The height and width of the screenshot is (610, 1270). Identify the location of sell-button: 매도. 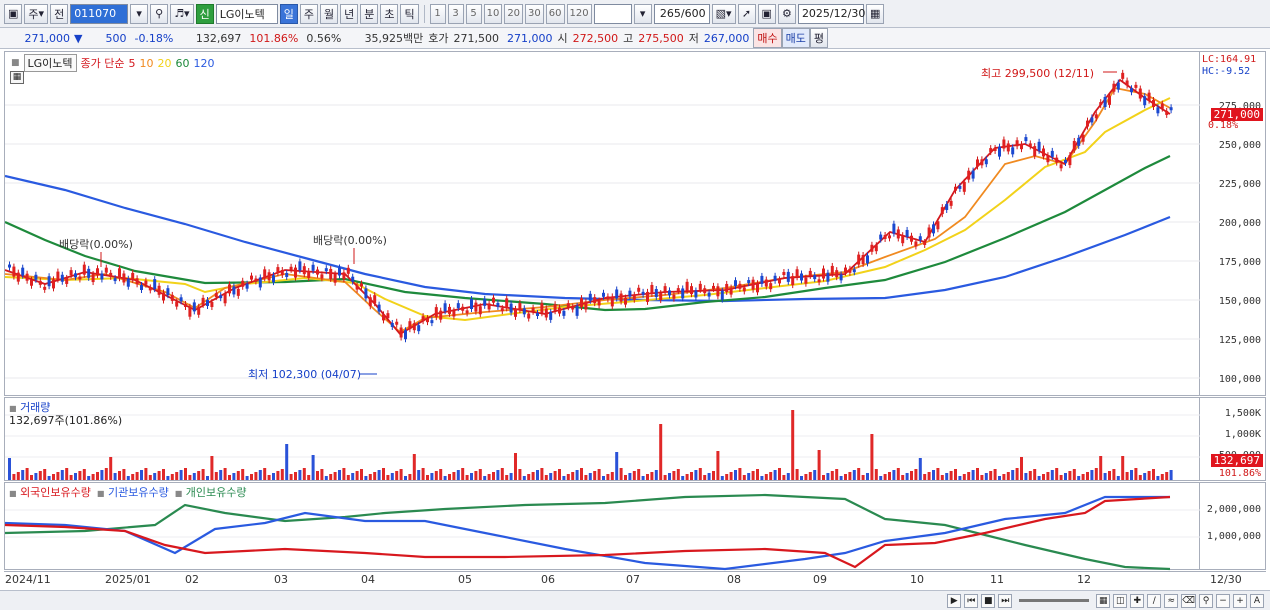
(795, 38).